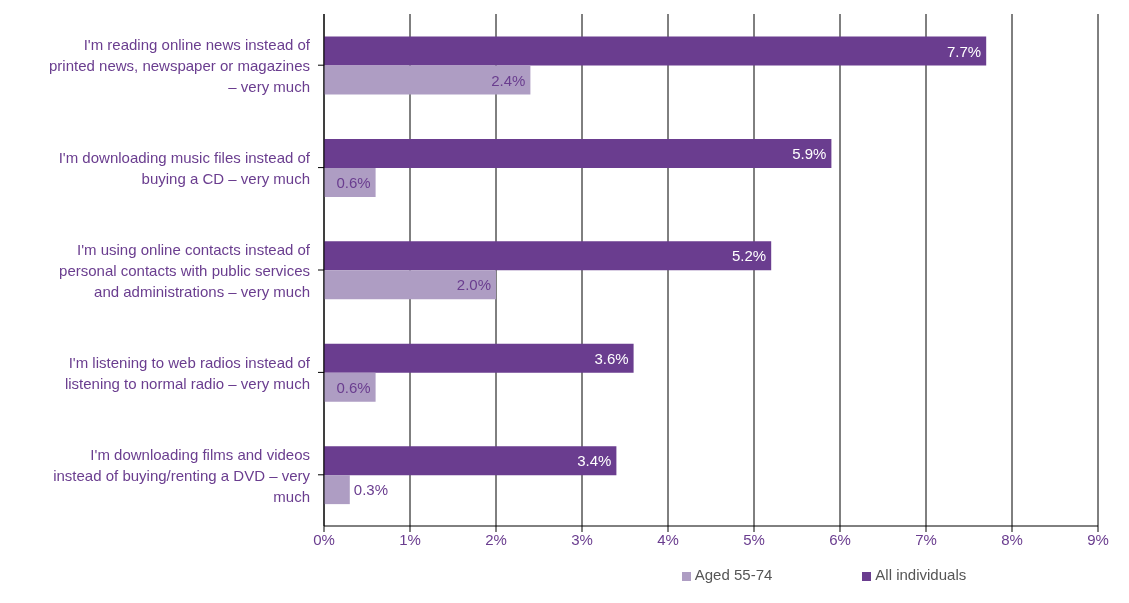 The height and width of the screenshot is (603, 1129). I want to click on data-label: 7.7%, so click(964, 51).